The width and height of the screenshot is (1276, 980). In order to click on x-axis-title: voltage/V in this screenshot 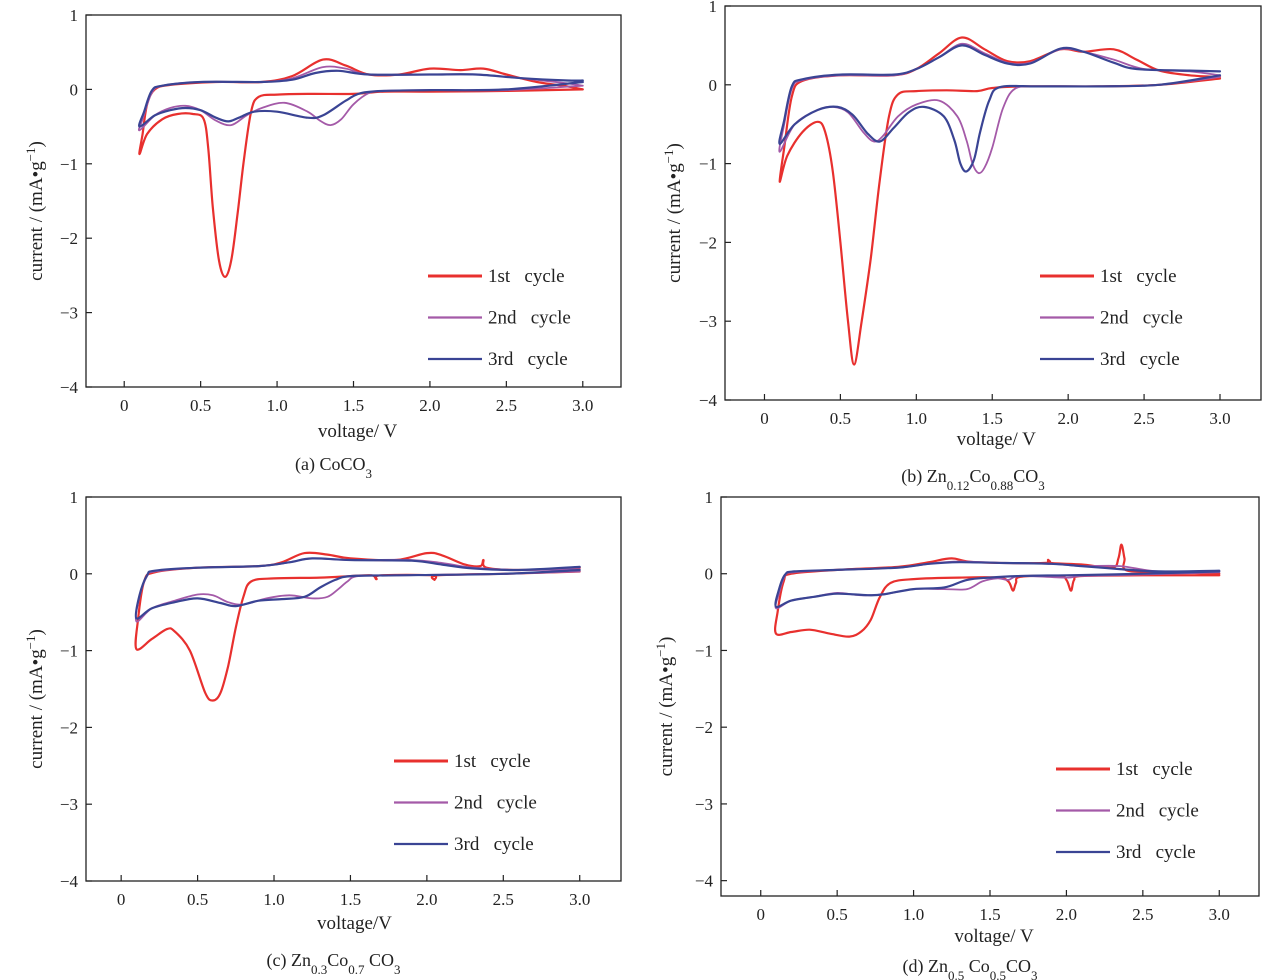, I will do `click(354, 923)`.